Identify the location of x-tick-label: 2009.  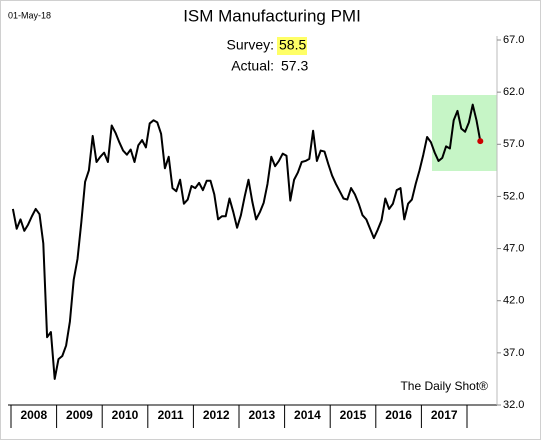
(79, 415).